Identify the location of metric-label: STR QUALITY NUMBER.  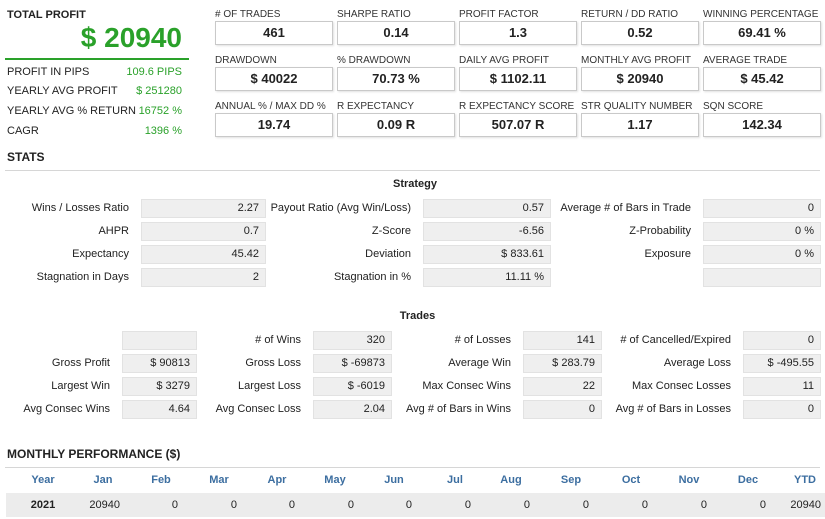
(637, 106).